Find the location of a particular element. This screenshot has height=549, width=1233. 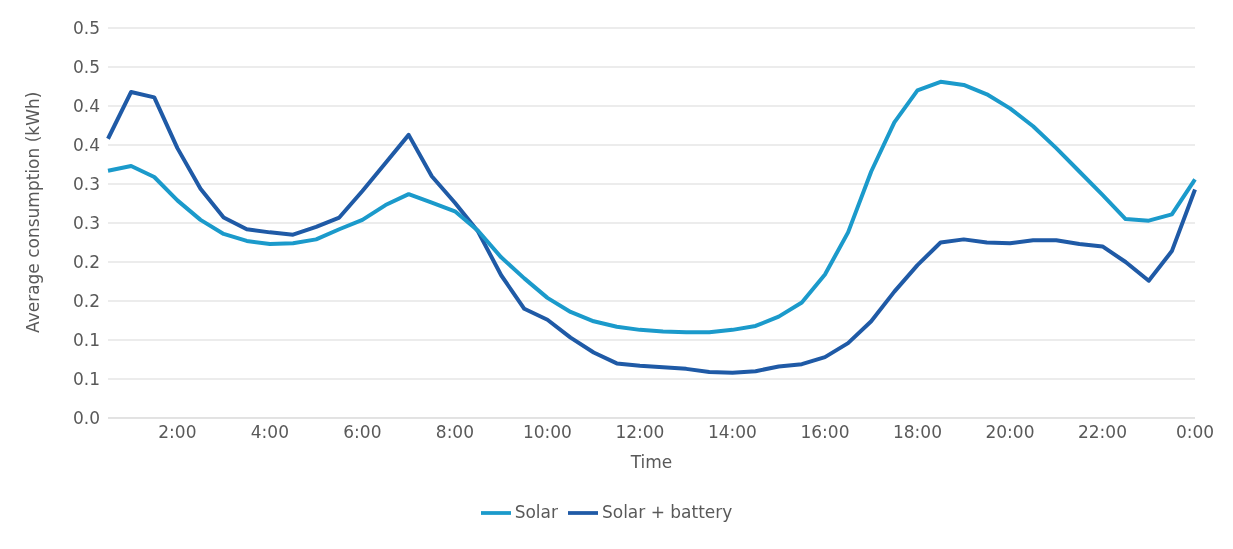

x-tick-label: 0:00 is located at coordinates (1195, 432).